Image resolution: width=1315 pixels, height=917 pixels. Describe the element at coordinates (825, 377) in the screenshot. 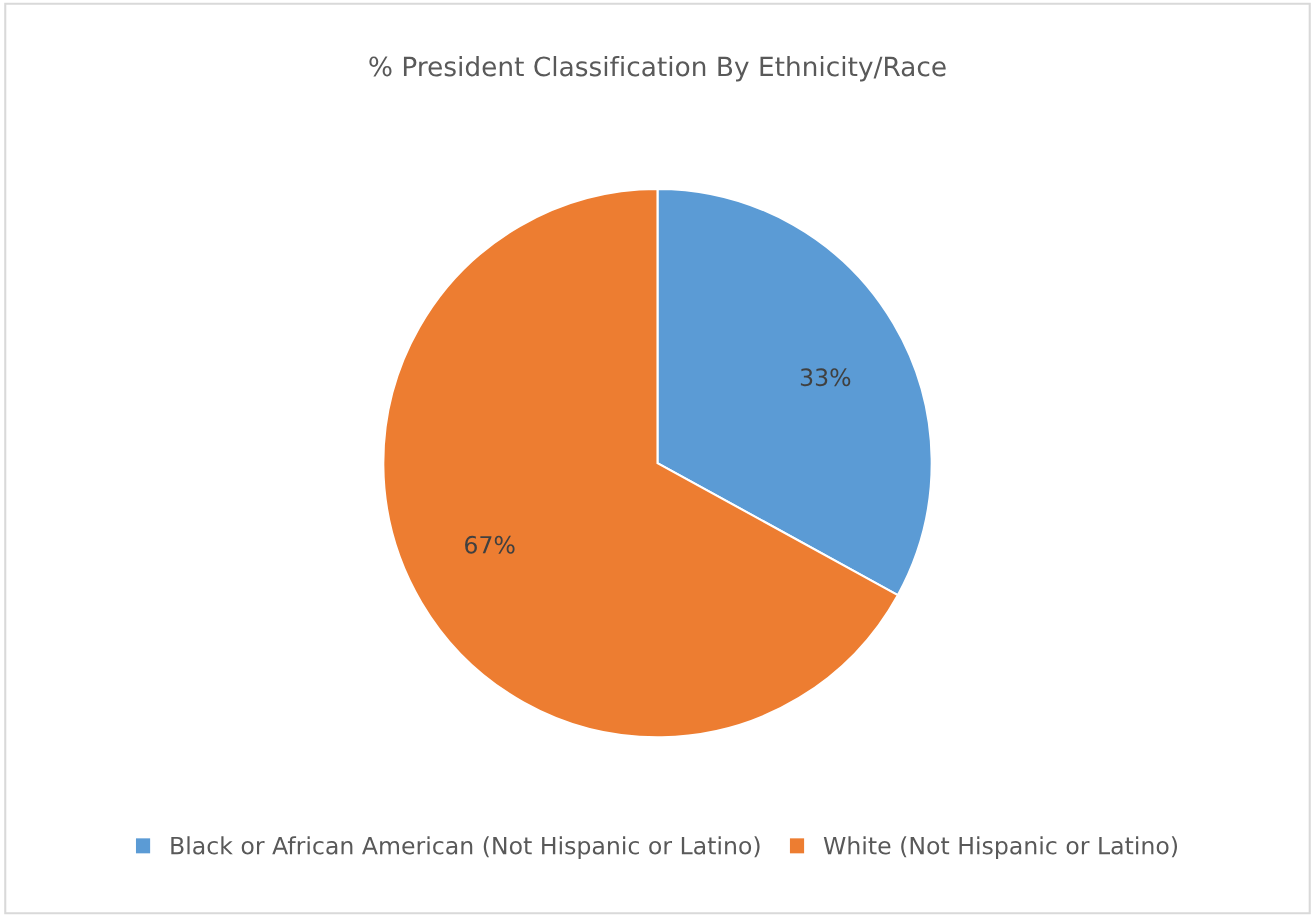

I see `data-label: 33%` at that location.